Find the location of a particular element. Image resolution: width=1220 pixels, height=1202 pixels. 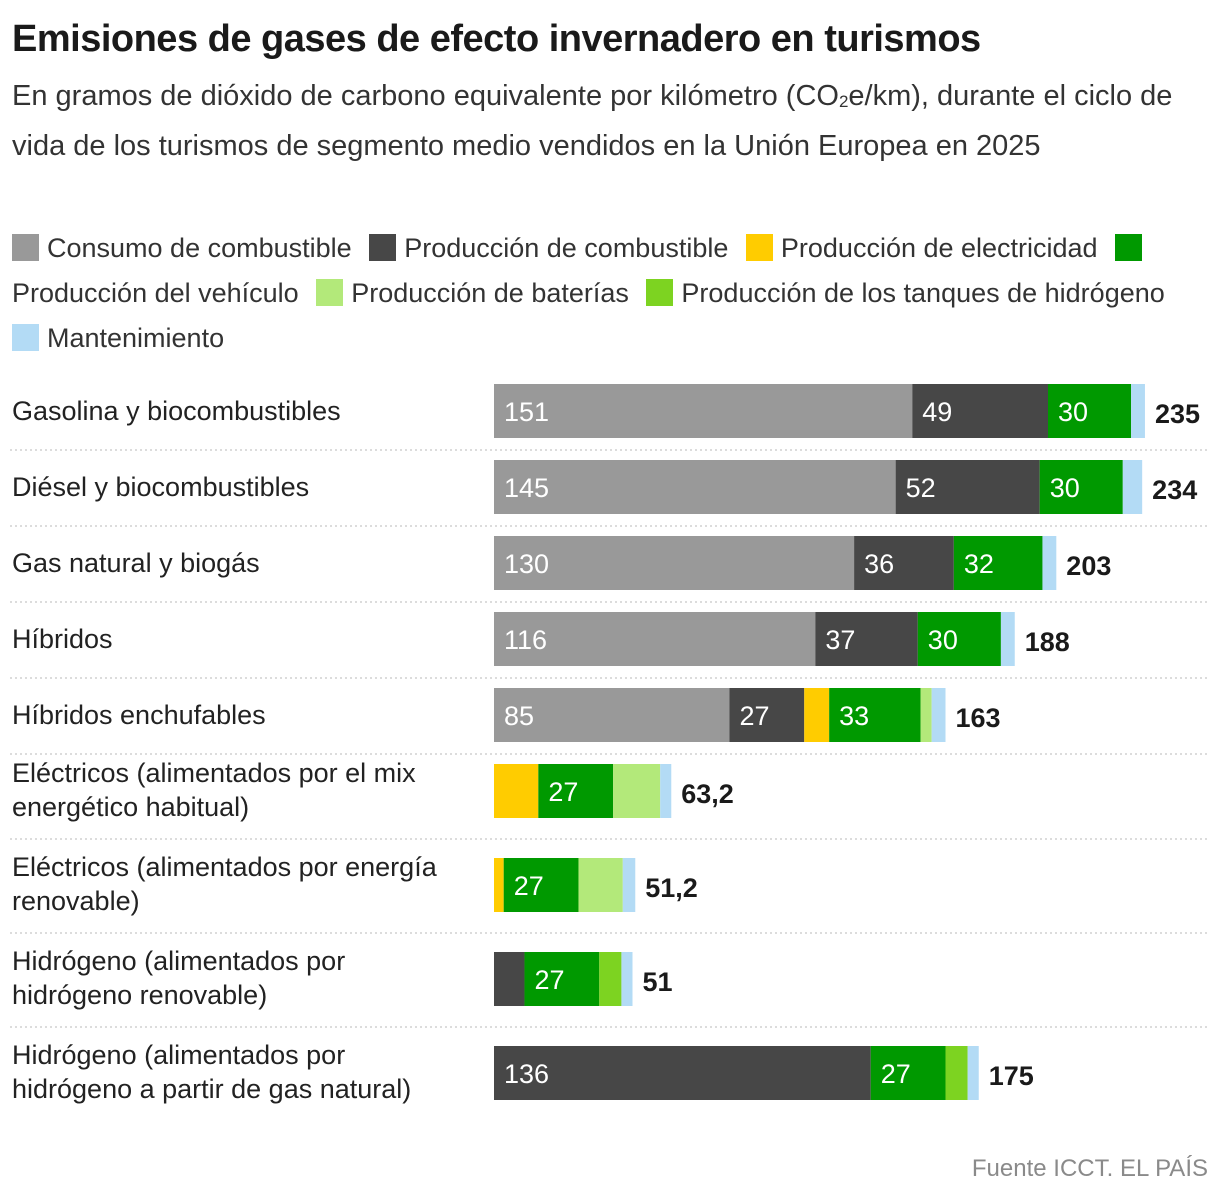

legend-item: Mantenimiento is located at coordinates (118, 338).